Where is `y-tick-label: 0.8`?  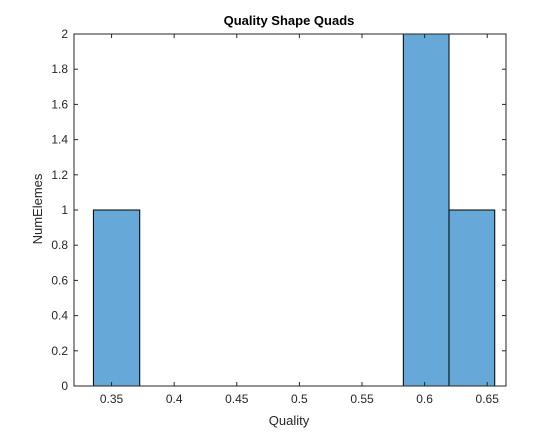 y-tick-label: 0.8 is located at coordinates (59, 245).